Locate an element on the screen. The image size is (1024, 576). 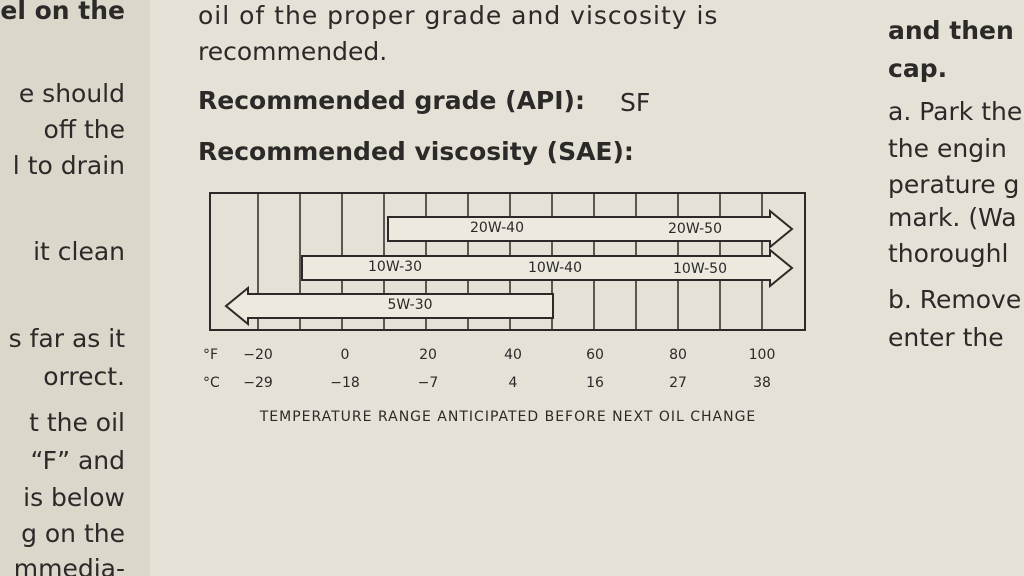
unit-label: °F is located at coordinates (210, 355).